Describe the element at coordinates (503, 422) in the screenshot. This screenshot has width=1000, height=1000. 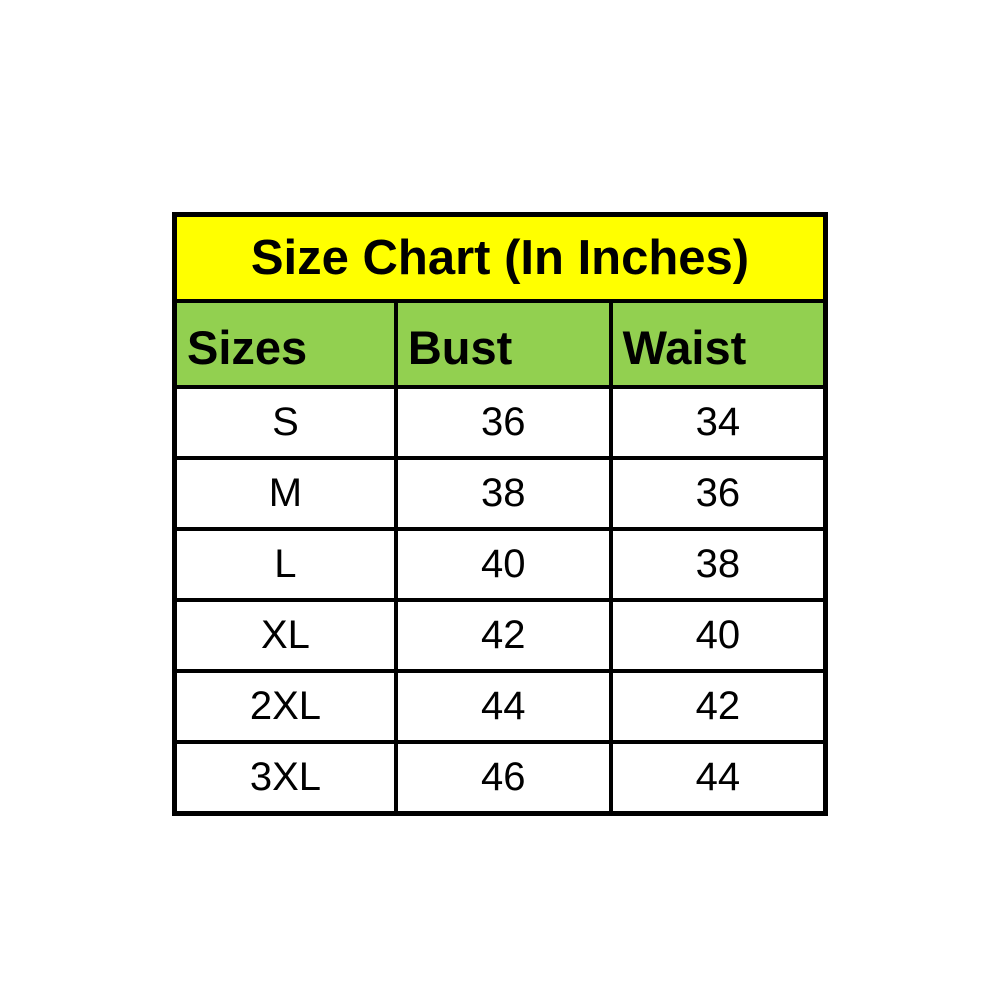
I see `bust-cell: 36` at that location.